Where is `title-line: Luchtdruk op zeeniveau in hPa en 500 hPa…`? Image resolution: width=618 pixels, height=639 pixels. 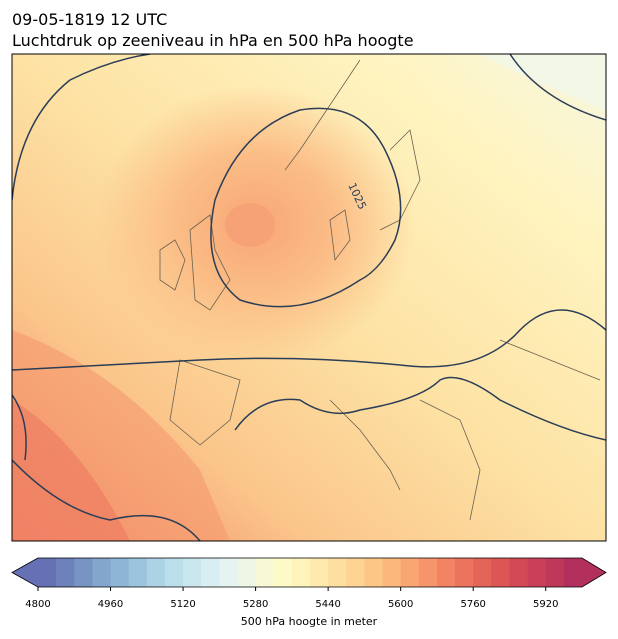
title-line: Luchtdruk op zeeniveau in hPa en 500 hPa… is located at coordinates (213, 40).